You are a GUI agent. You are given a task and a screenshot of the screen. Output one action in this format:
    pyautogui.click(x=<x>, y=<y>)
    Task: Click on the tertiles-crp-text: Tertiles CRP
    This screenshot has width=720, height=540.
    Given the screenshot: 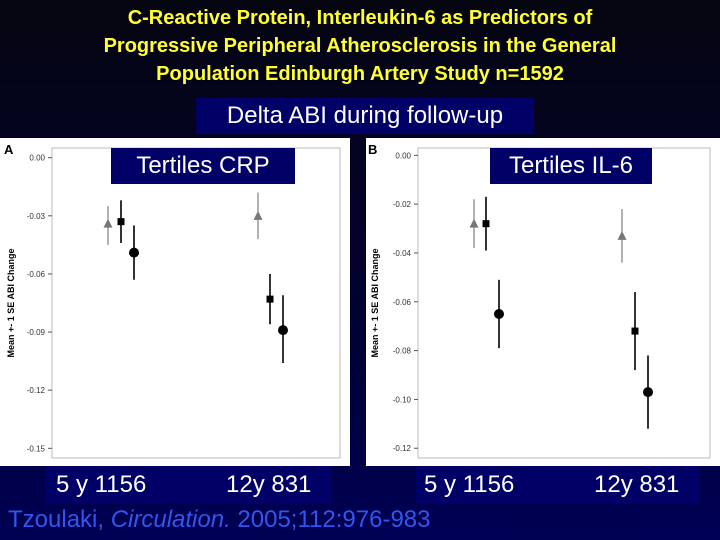 What is the action you would take?
    pyautogui.click(x=203, y=165)
    